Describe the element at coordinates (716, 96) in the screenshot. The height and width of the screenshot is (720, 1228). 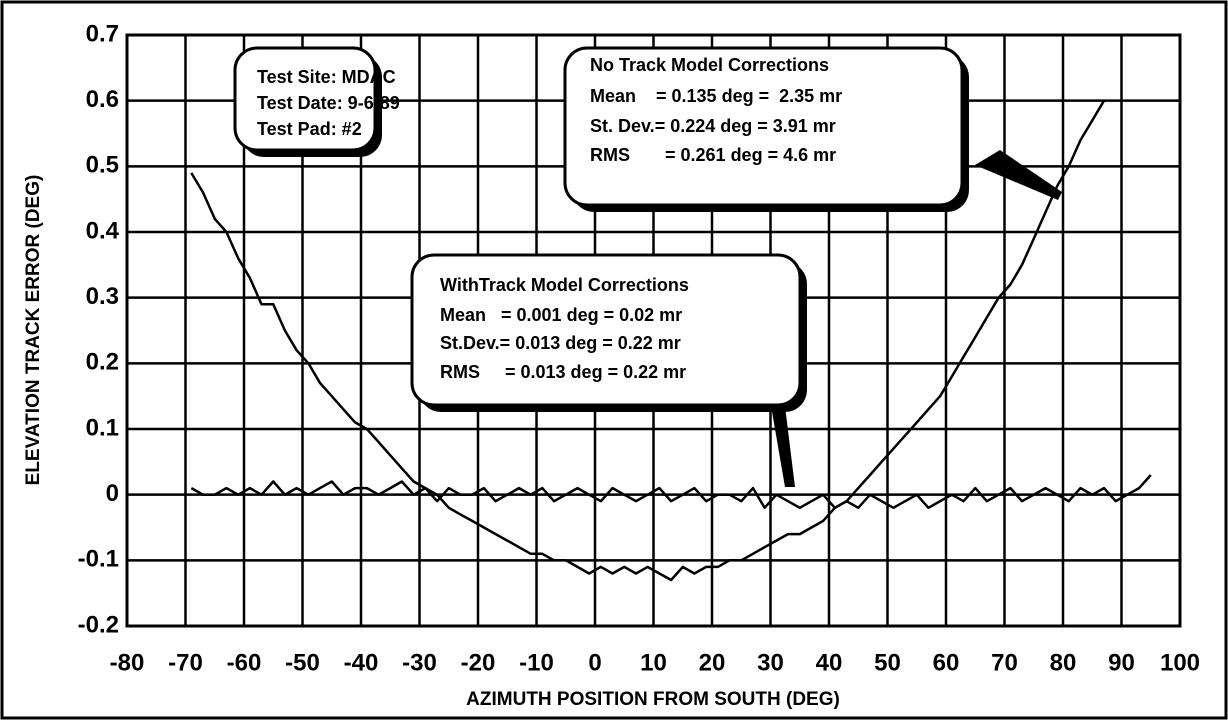
I see `annotation-text: Mean = 0.135 deg = 2.35 mr` at that location.